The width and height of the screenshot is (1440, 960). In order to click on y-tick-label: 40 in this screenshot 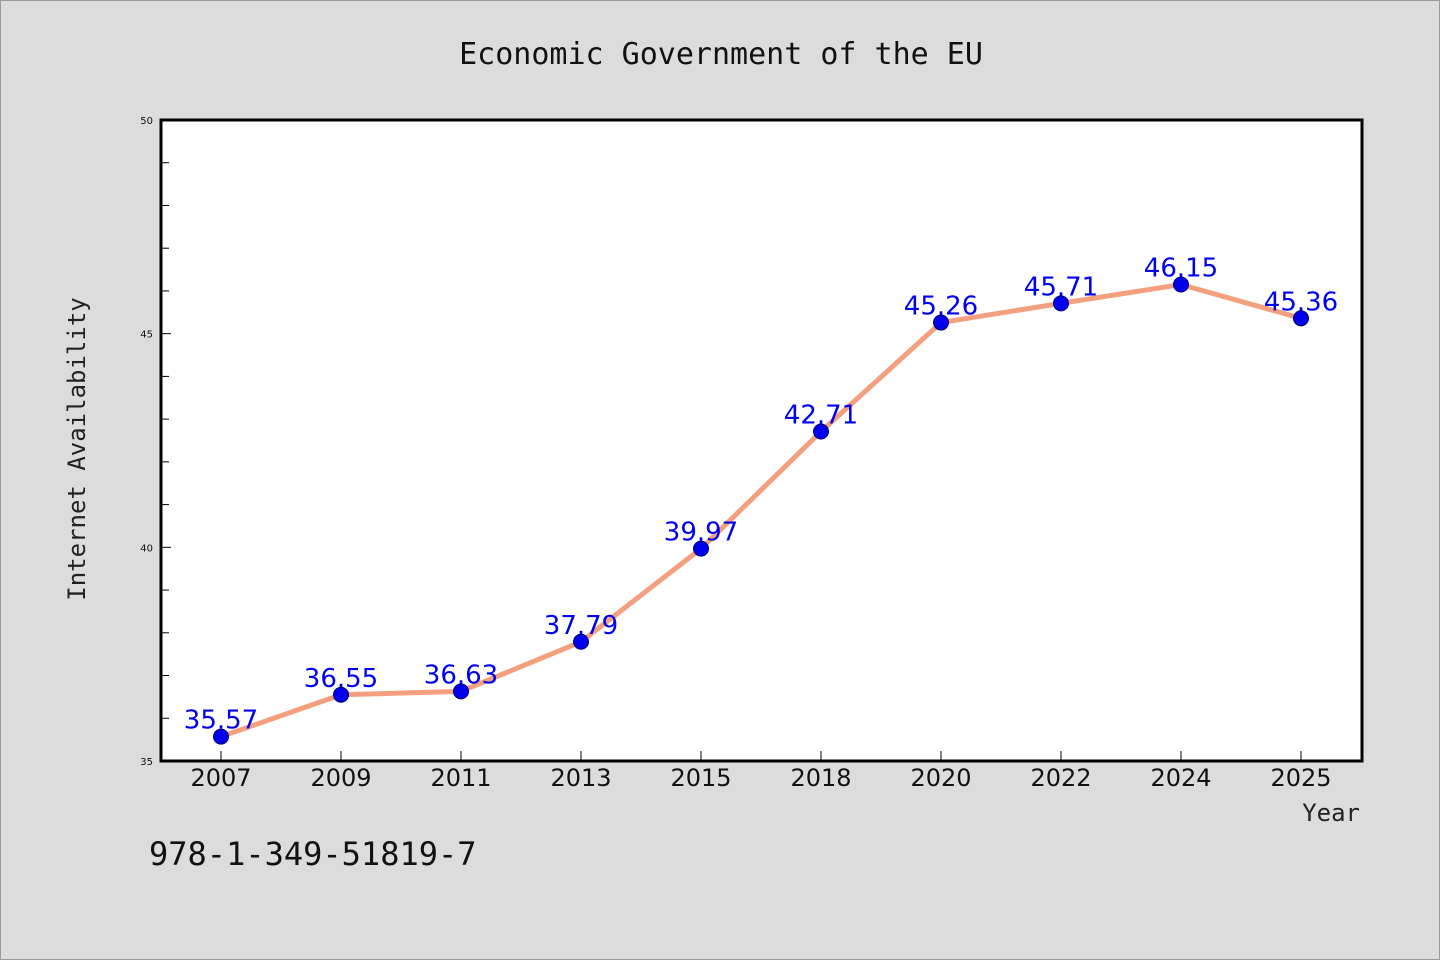, I will do `click(146, 548)`.